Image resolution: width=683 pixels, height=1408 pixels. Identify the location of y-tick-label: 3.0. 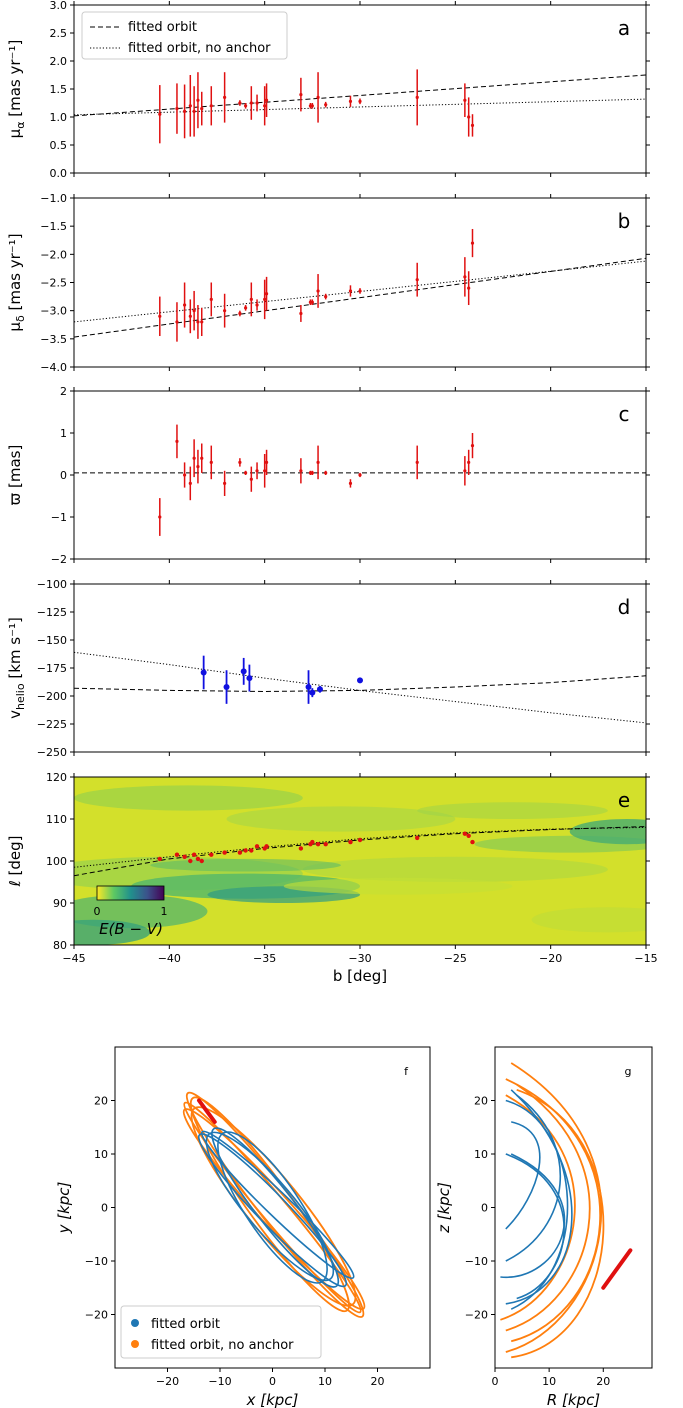
(59, 6).